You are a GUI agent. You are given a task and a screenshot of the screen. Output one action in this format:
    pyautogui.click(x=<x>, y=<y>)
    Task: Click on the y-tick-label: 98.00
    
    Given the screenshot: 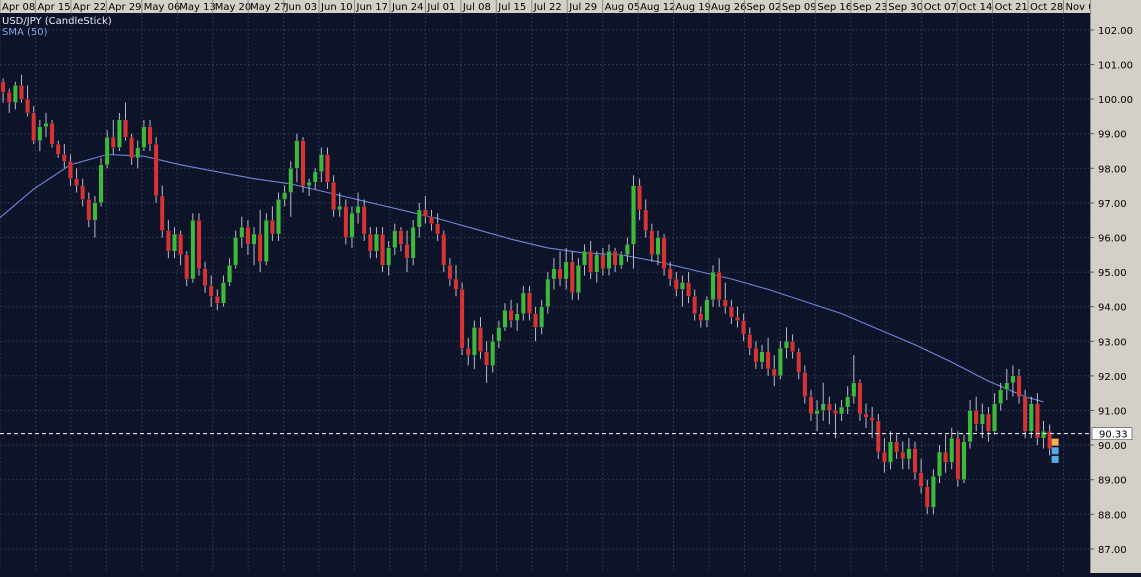 What is the action you would take?
    pyautogui.click(x=1112, y=169)
    